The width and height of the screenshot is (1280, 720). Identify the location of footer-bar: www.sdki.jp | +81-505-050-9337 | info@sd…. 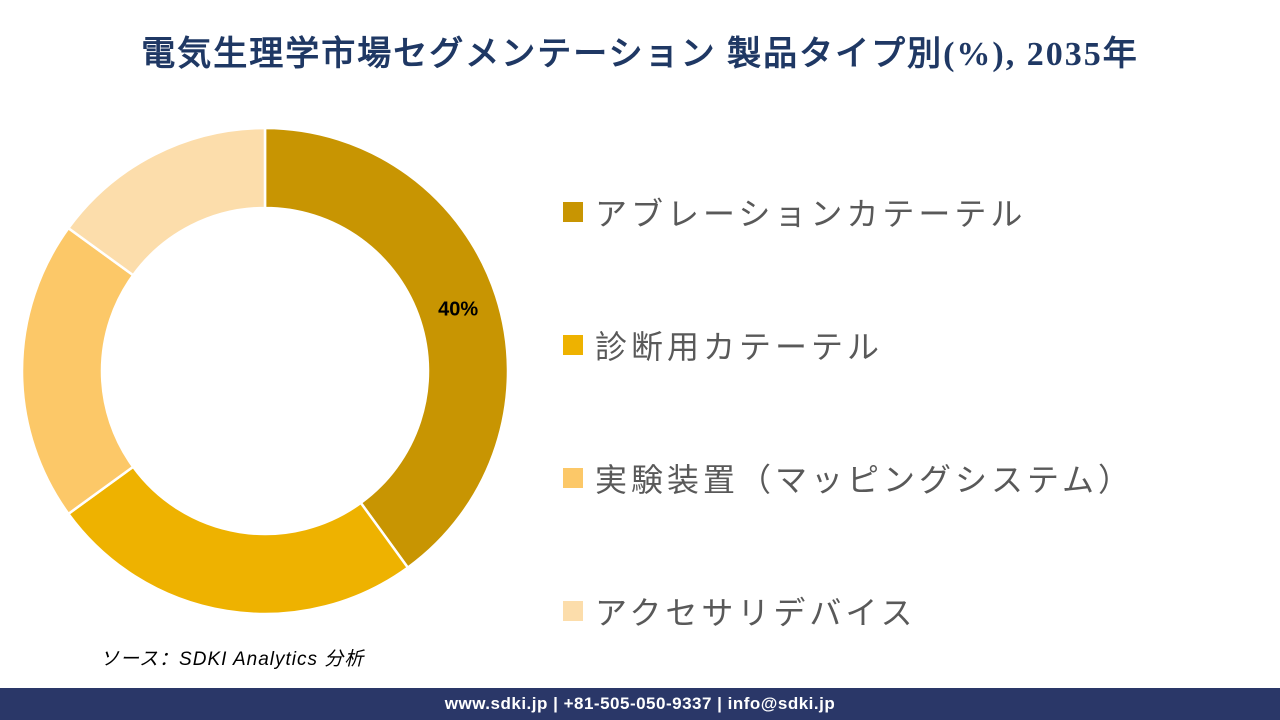
(640, 704).